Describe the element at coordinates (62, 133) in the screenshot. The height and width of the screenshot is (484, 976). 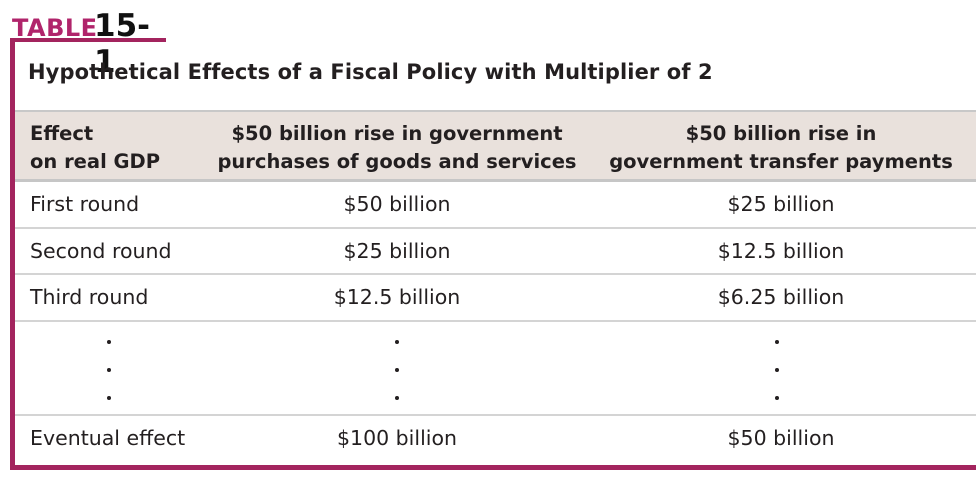
I see `header-effect-line1: Effect` at that location.